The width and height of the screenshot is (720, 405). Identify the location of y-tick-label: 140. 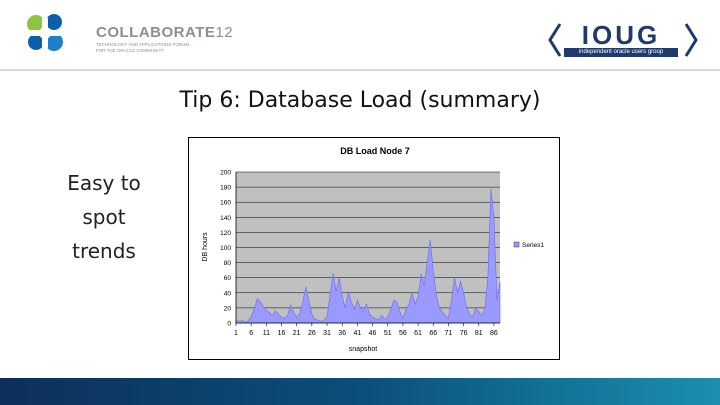
(225, 218).